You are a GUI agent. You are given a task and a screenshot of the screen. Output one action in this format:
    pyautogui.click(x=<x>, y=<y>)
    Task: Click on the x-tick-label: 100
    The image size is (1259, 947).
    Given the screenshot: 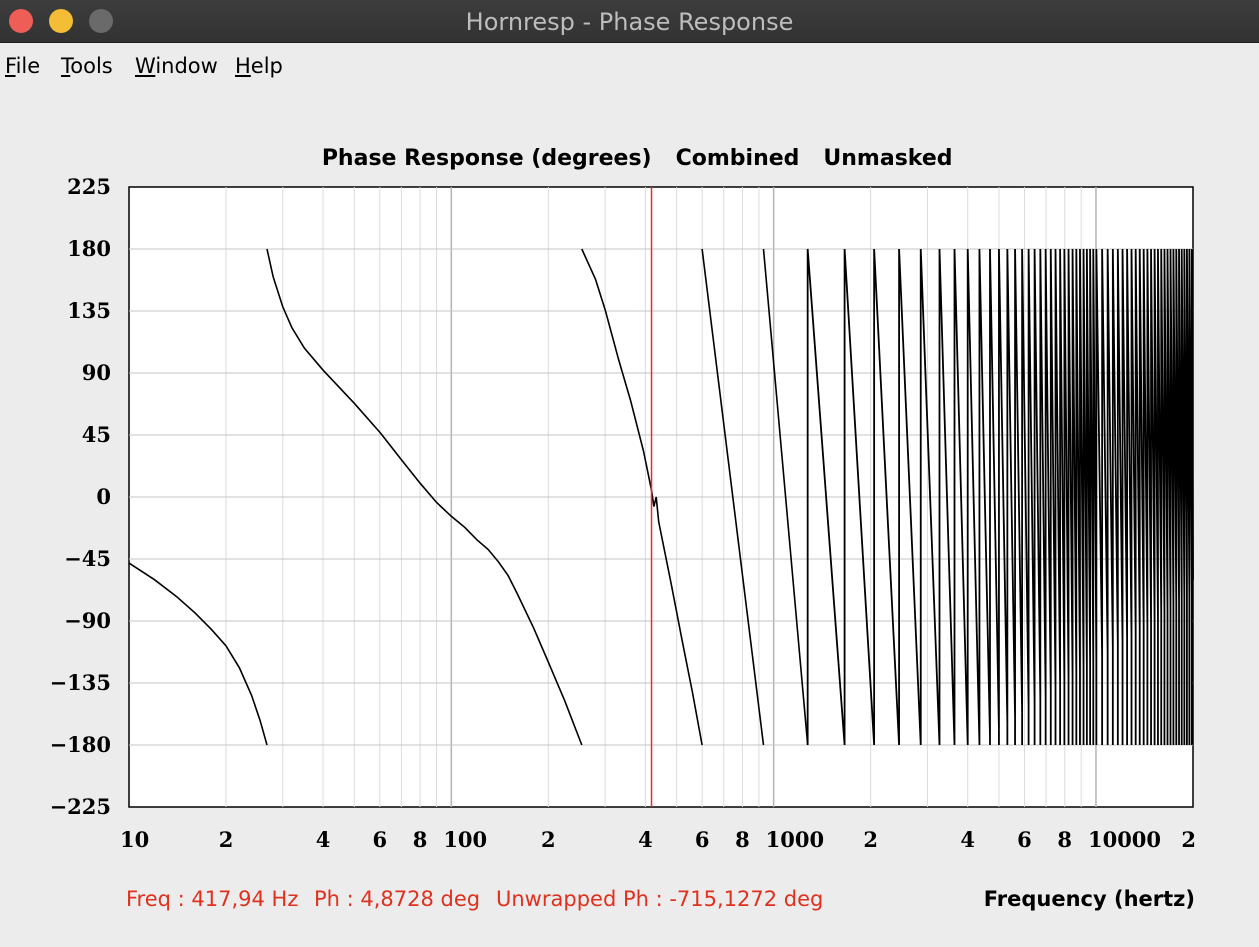 What is the action you would take?
    pyautogui.click(x=465, y=839)
    